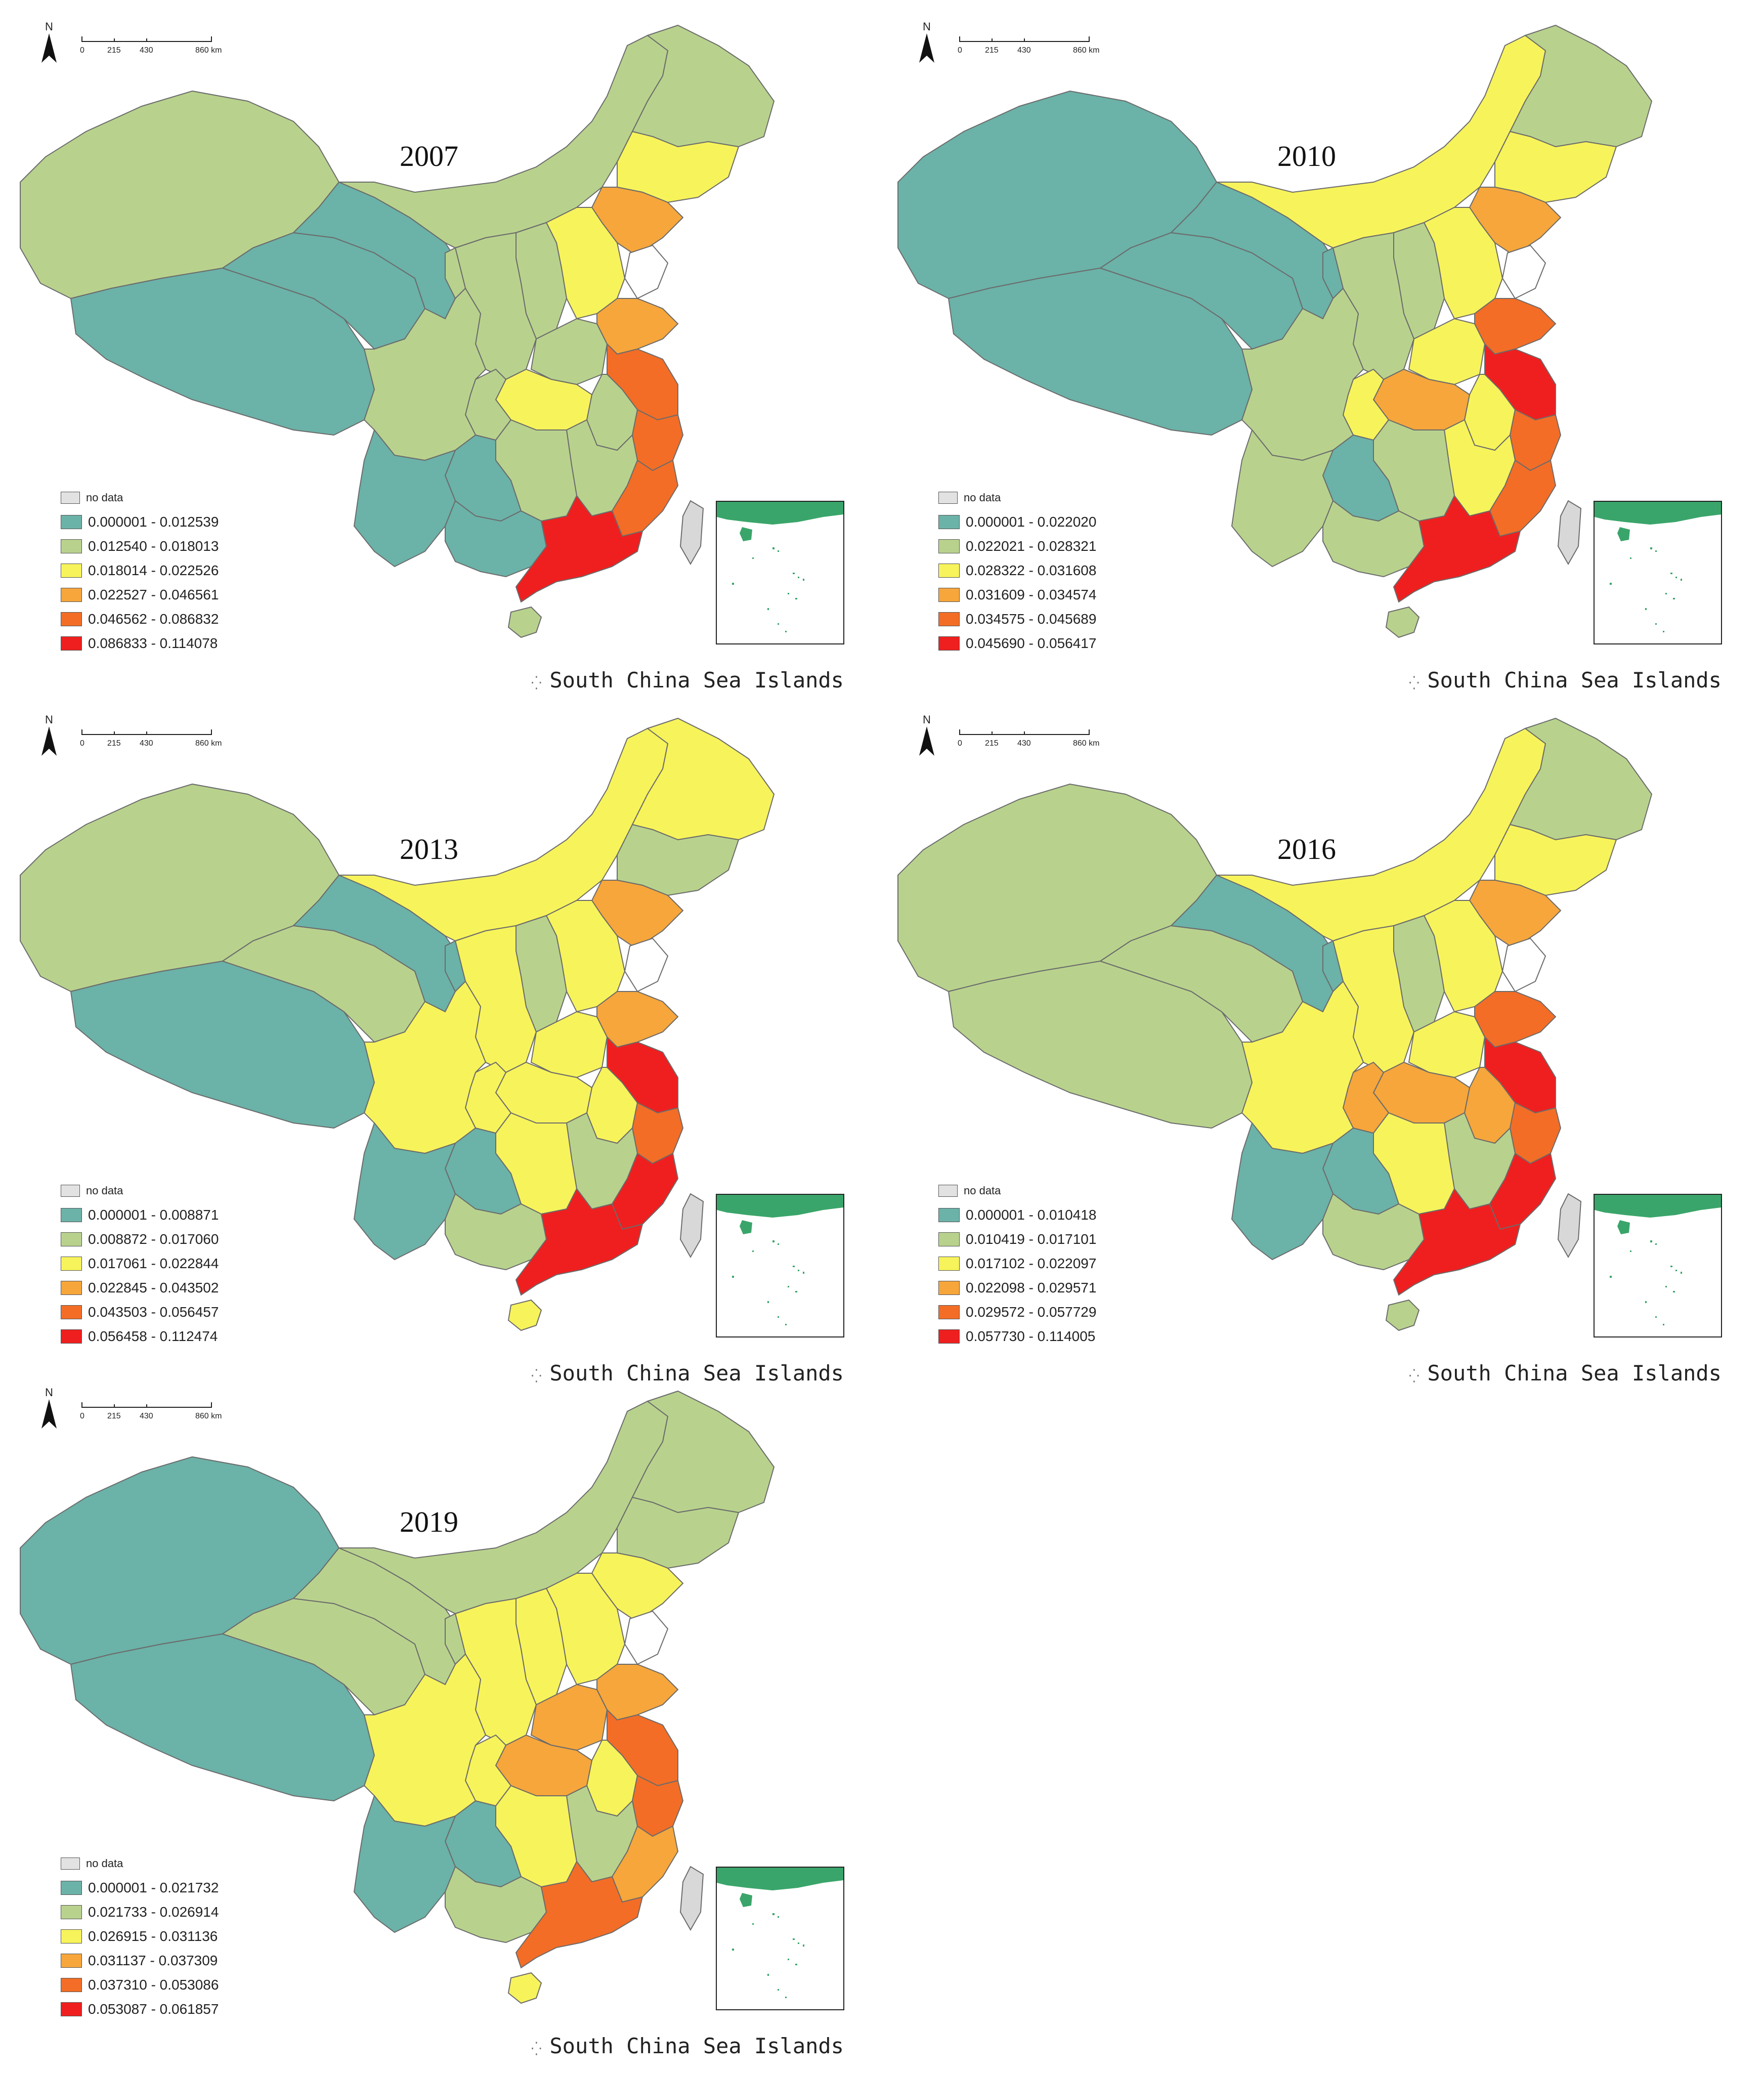  I want to click on legend-item: 0.000001 - 0.010418, so click(1017, 1215).